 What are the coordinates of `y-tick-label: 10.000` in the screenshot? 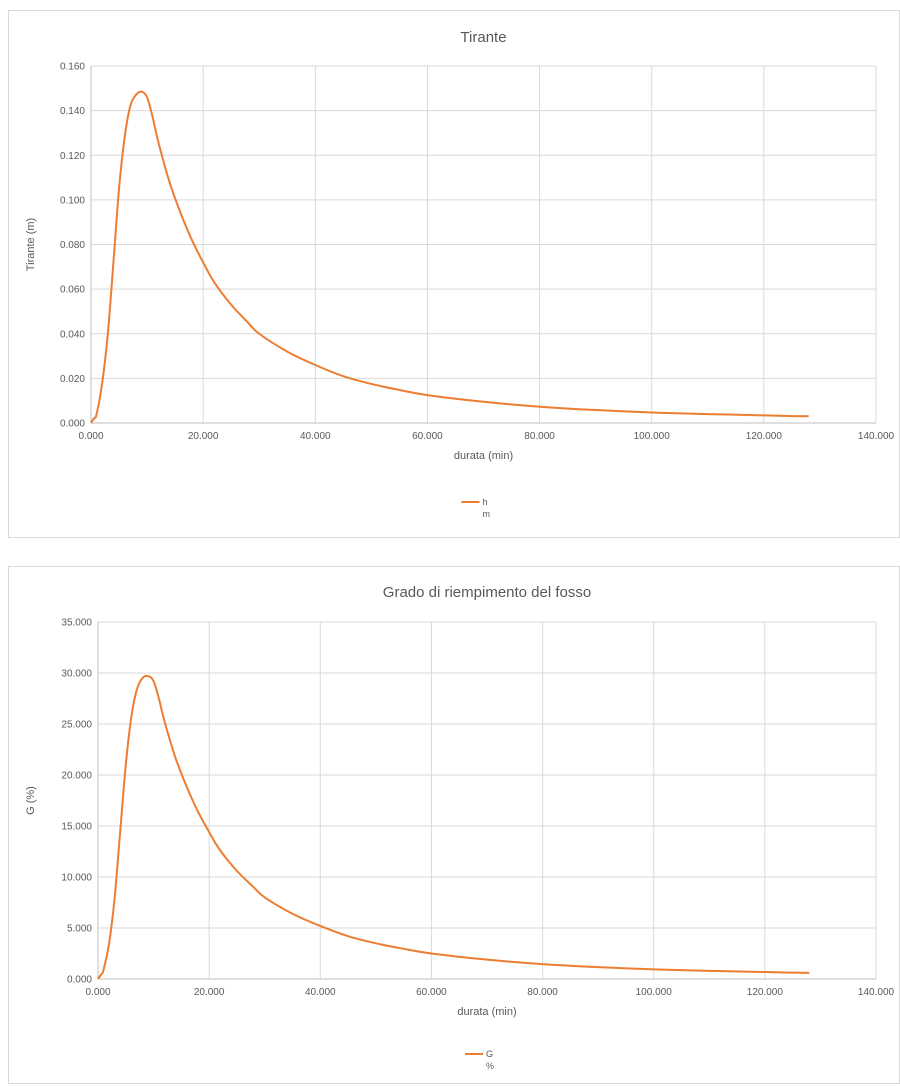 It's located at (76, 878).